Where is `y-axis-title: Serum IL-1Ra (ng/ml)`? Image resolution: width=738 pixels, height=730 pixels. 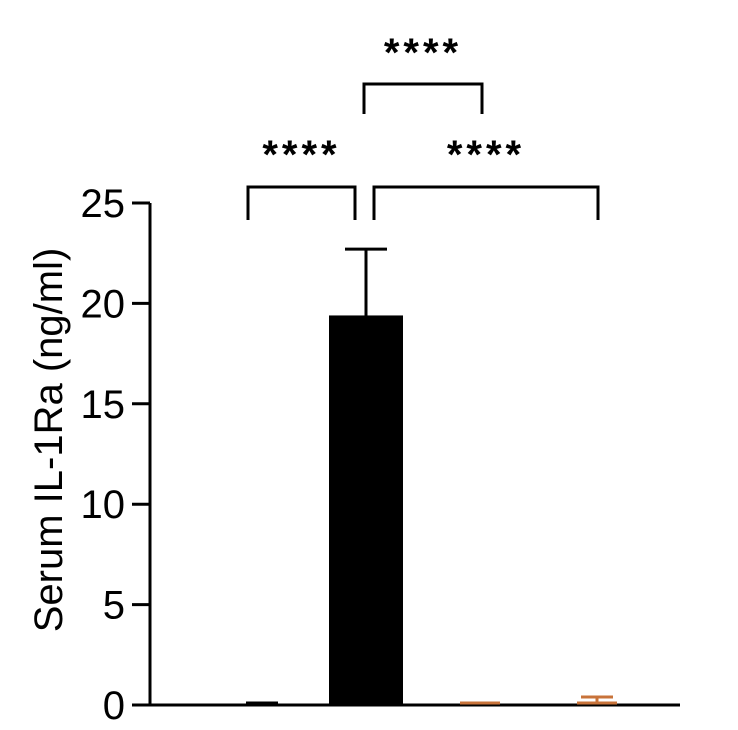
y-axis-title: Serum IL-1Ra (ng/ml) is located at coordinates (49, 440).